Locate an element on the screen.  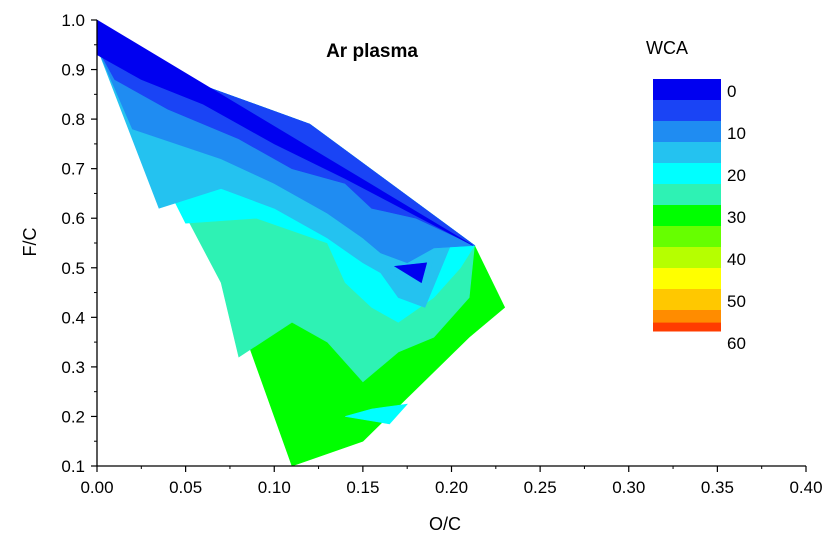
y-tick-label: 0.2 is located at coordinates (73, 416).